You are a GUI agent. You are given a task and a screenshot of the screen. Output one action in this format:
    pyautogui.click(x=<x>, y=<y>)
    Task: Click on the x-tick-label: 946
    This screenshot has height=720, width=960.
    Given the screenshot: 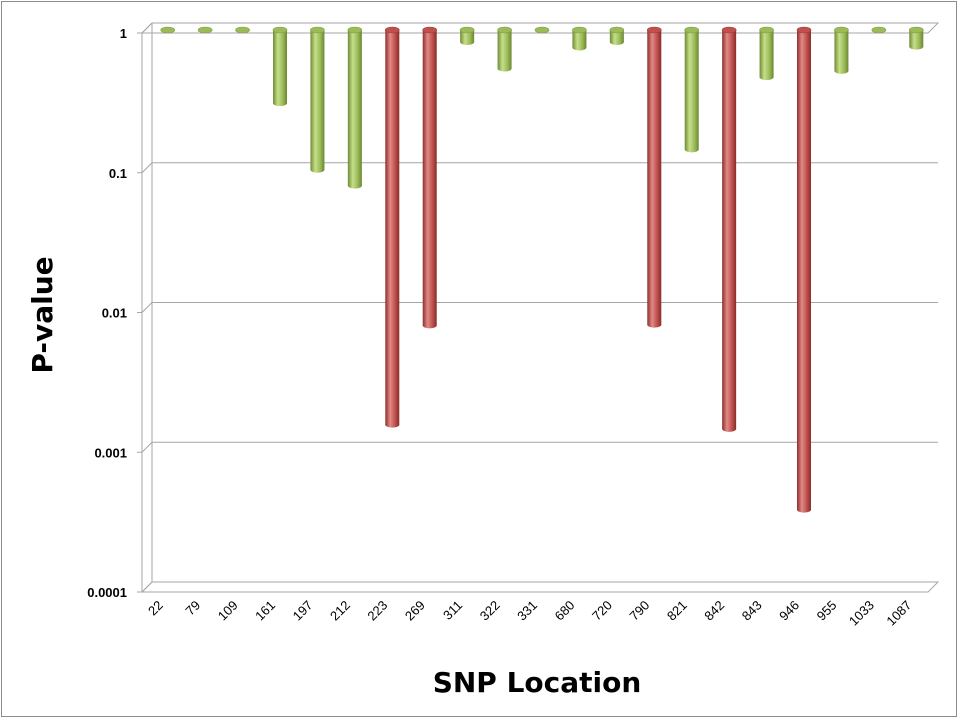 What is the action you would take?
    pyautogui.click(x=789, y=611)
    